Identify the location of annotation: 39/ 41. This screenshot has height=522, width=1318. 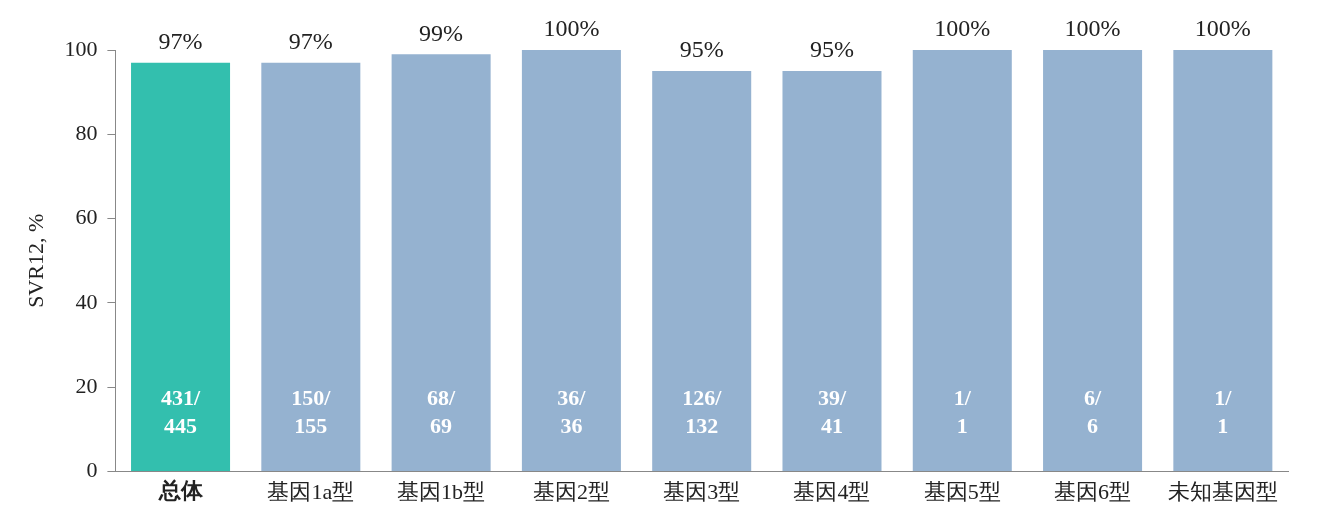
(832, 412).